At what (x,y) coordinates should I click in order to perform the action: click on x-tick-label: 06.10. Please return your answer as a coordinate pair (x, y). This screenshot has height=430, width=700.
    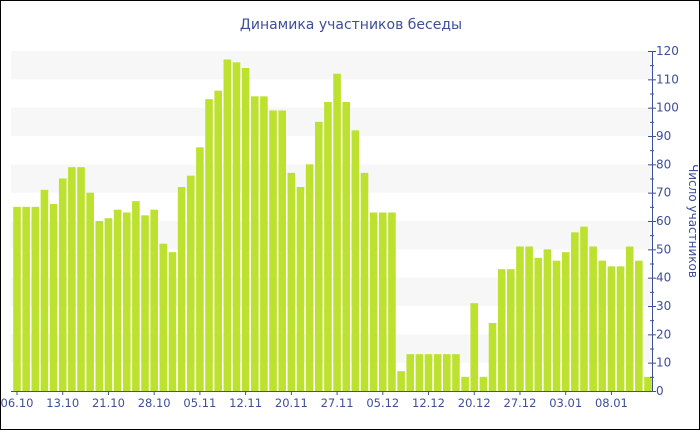
    Looking at the image, I should click on (17, 403).